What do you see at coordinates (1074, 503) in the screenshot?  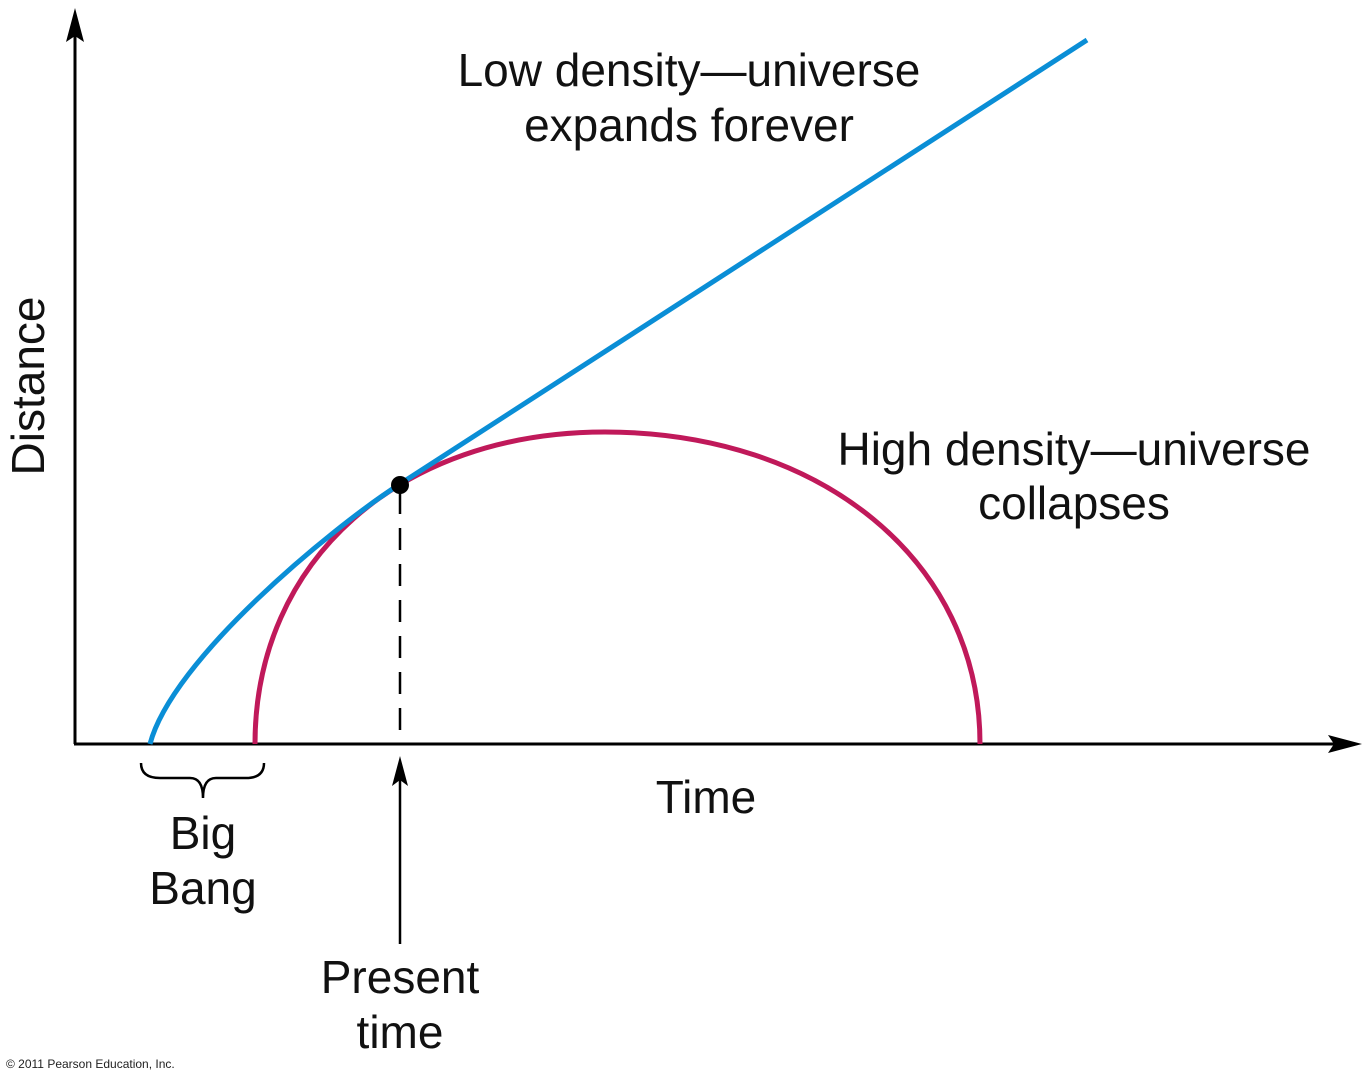 I see `high-density-label-line2: collapses` at bounding box center [1074, 503].